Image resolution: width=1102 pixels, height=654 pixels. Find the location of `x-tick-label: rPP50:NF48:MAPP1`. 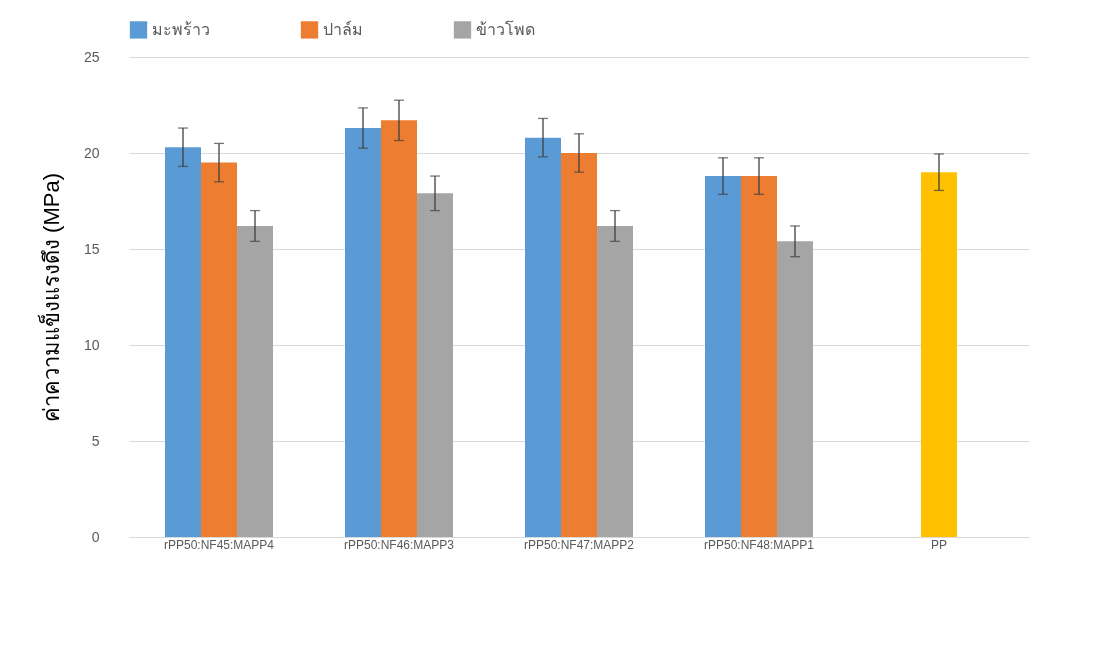

x-tick-label: rPP50:NF48:MAPP1 is located at coordinates (759, 544).